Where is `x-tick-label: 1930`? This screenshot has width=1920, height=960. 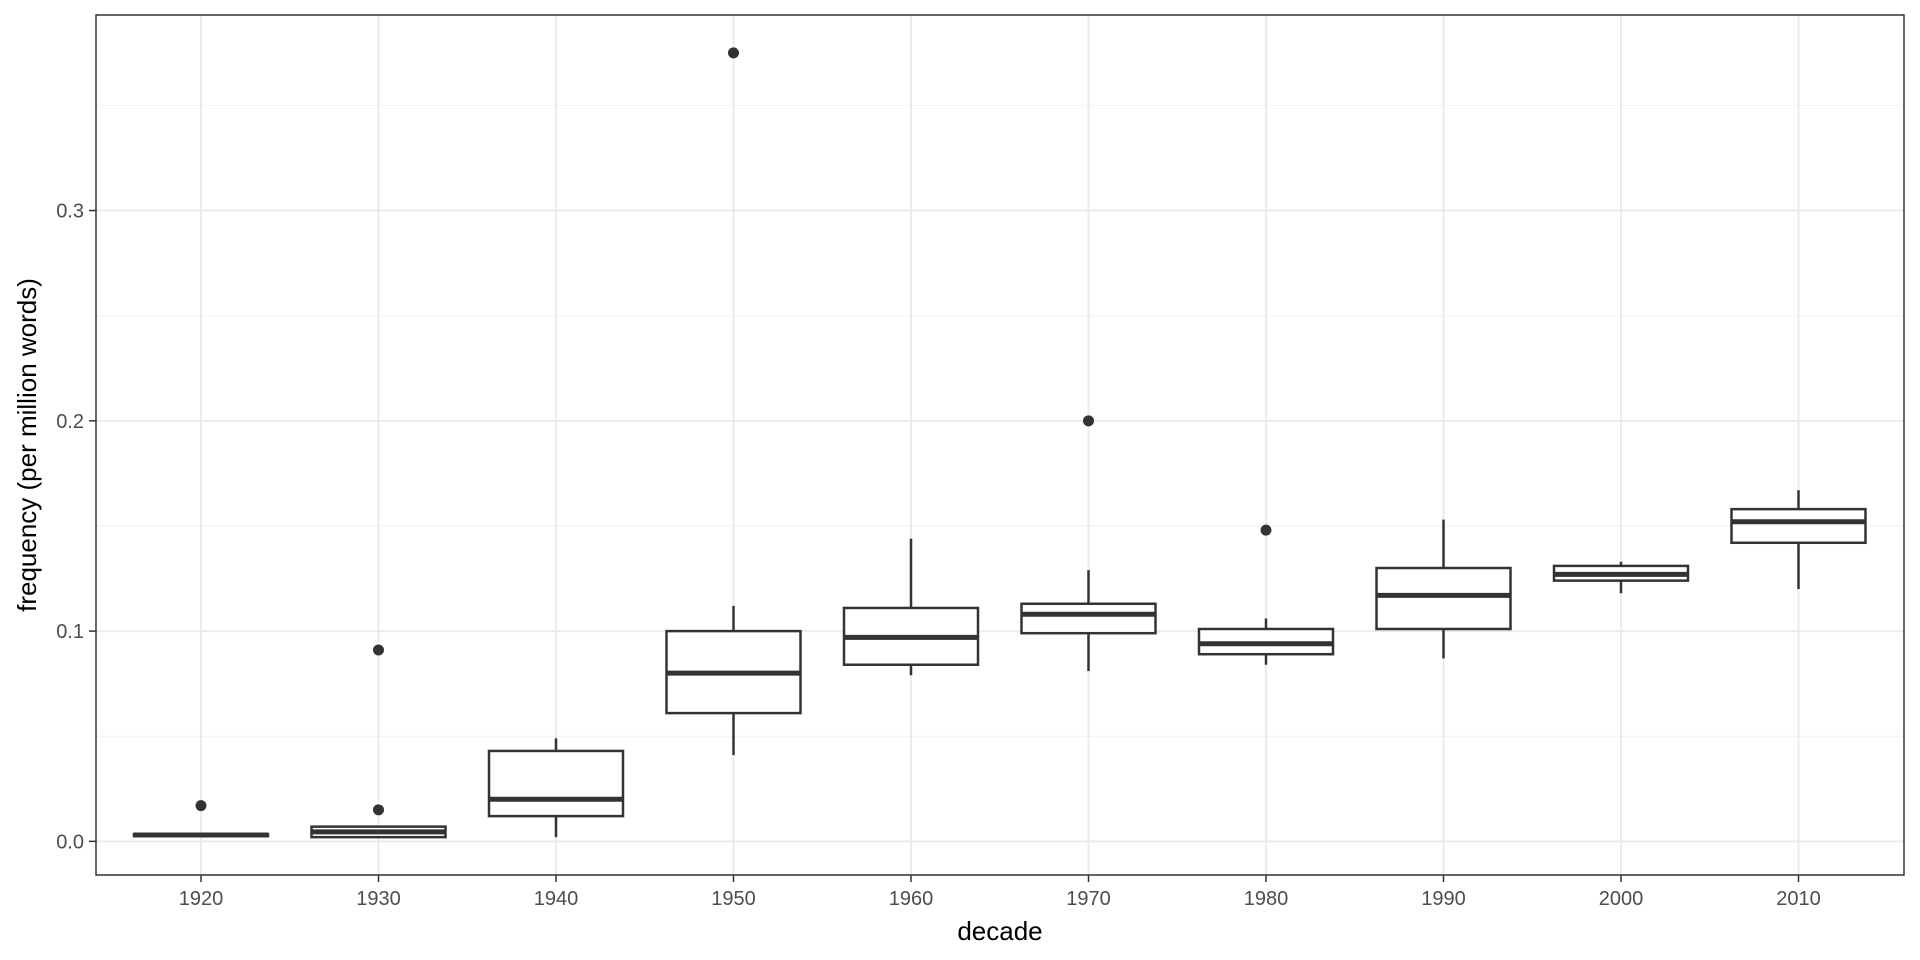
x-tick-label: 1930 is located at coordinates (378, 899).